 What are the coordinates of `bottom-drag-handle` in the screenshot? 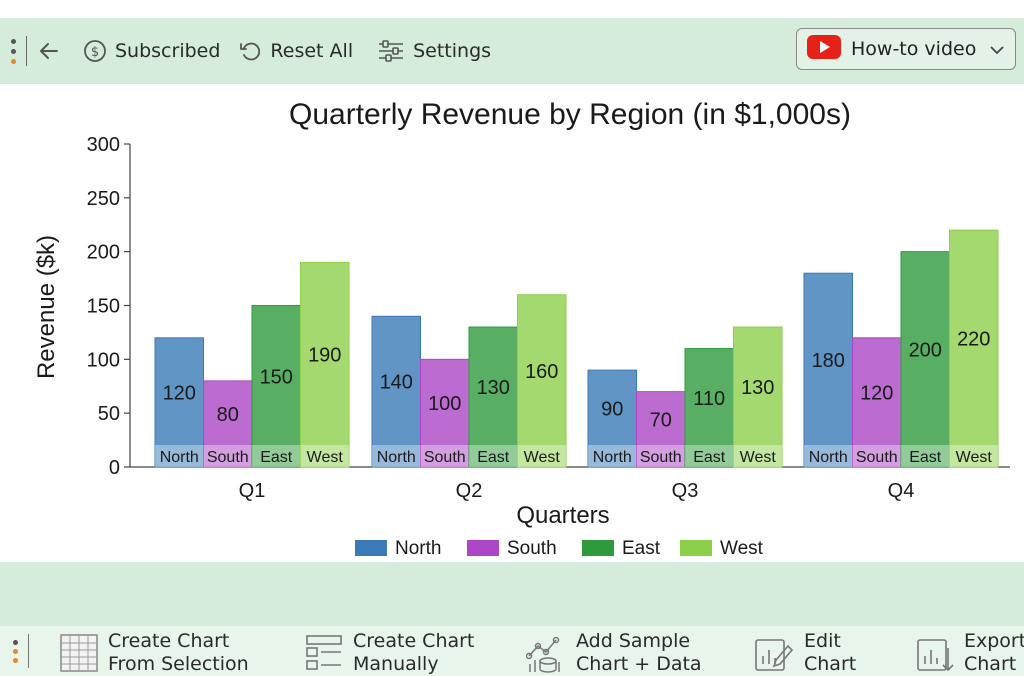 It's located at (15, 651).